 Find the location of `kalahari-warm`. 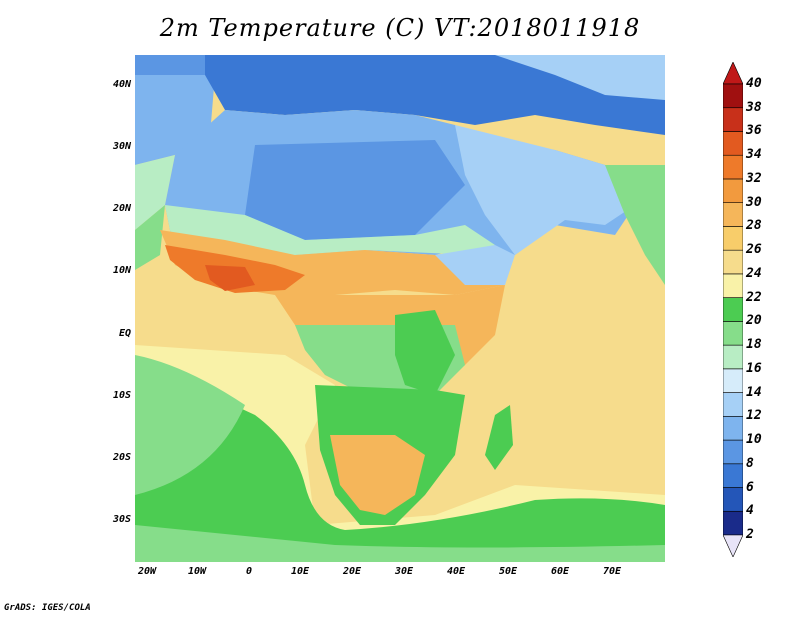

kalahari-warm is located at coordinates (377, 475).